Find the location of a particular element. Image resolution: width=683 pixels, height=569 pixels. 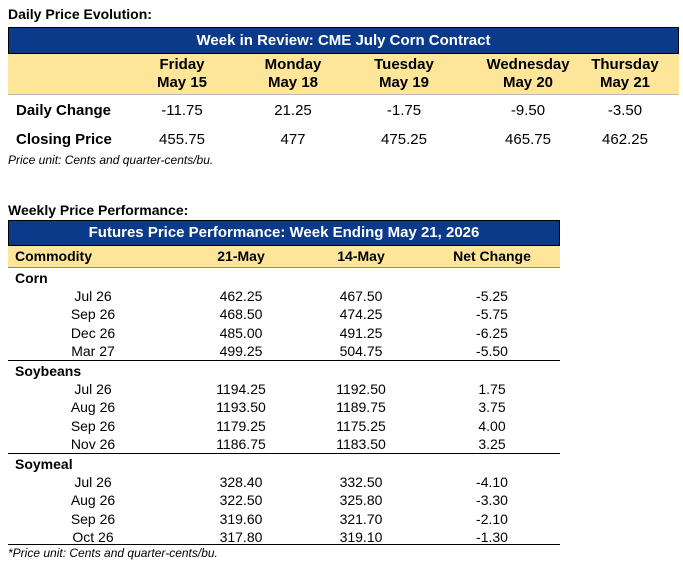

price-value: 467.50 is located at coordinates (361, 296).